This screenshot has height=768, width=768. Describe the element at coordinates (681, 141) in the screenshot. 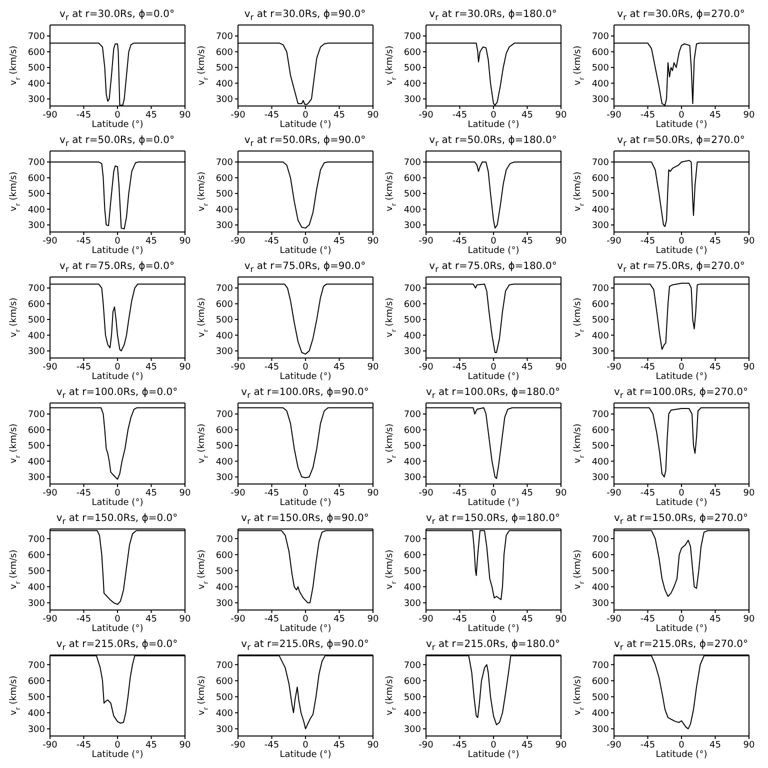

I see `chart-title: v$_{r}$ at r=50.0Rs, ϕ=270.0°` at that location.